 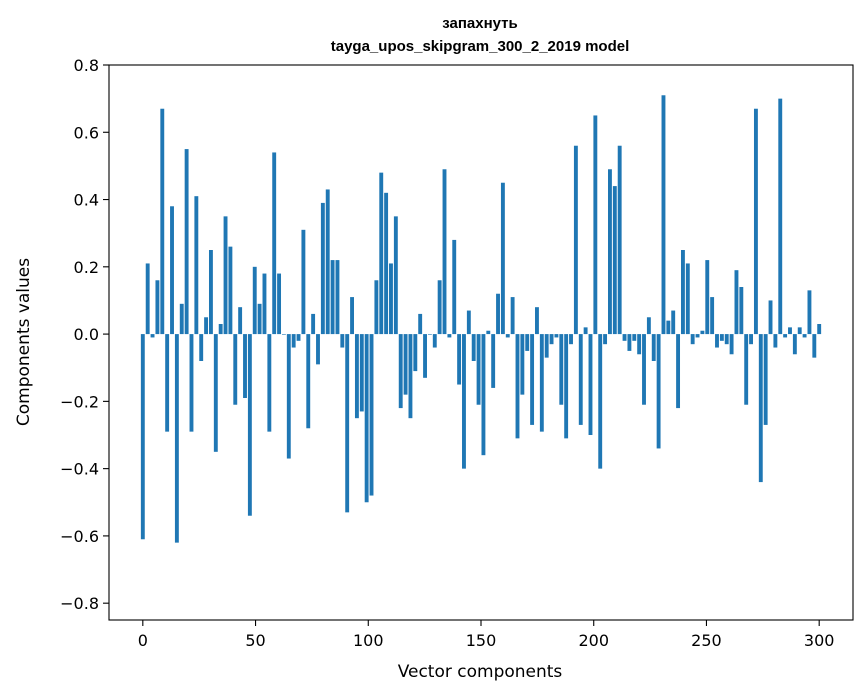 I want to click on y-axis-ticks: −0.8 −0.6 −0.4 −0.2 0.0 0.2 0.4 0.6 0.8, so click(x=84, y=334).